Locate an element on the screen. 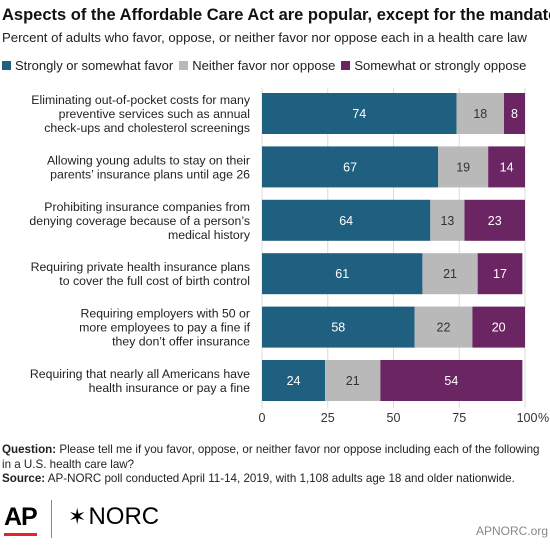 The image size is (550, 550). norc-logo-text: NORC is located at coordinates (124, 516).